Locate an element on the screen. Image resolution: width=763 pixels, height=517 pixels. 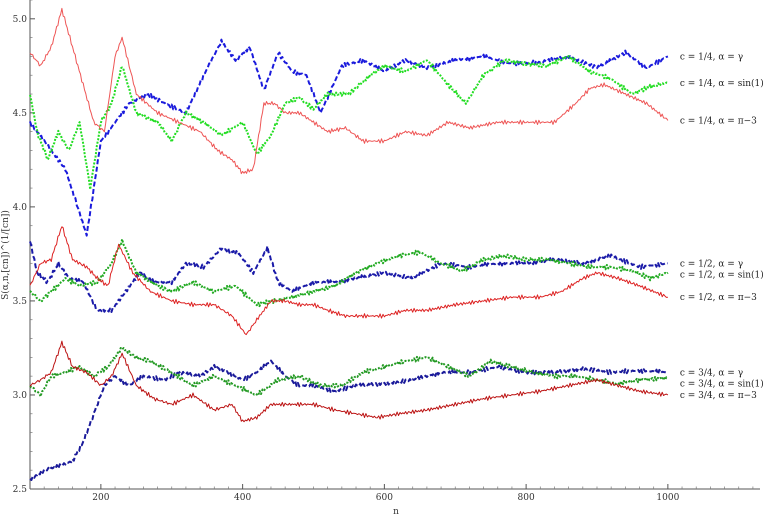
y-tick-label: 4.5 is located at coordinates (20, 114).